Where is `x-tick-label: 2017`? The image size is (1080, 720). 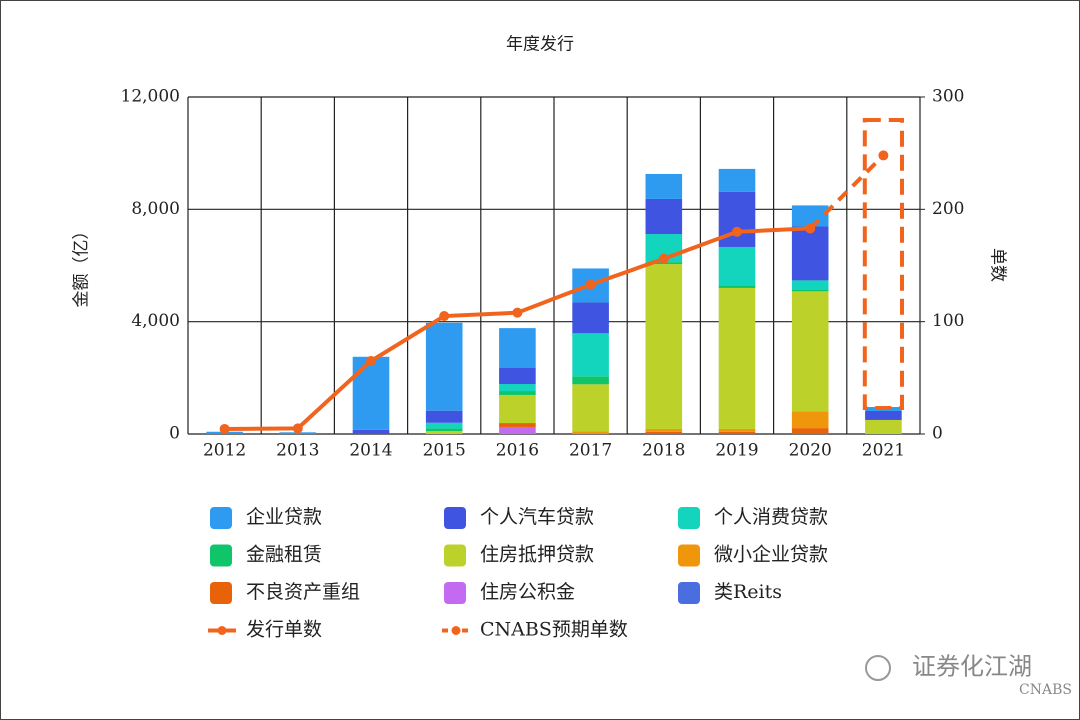 x-tick-label: 2017 is located at coordinates (590, 451).